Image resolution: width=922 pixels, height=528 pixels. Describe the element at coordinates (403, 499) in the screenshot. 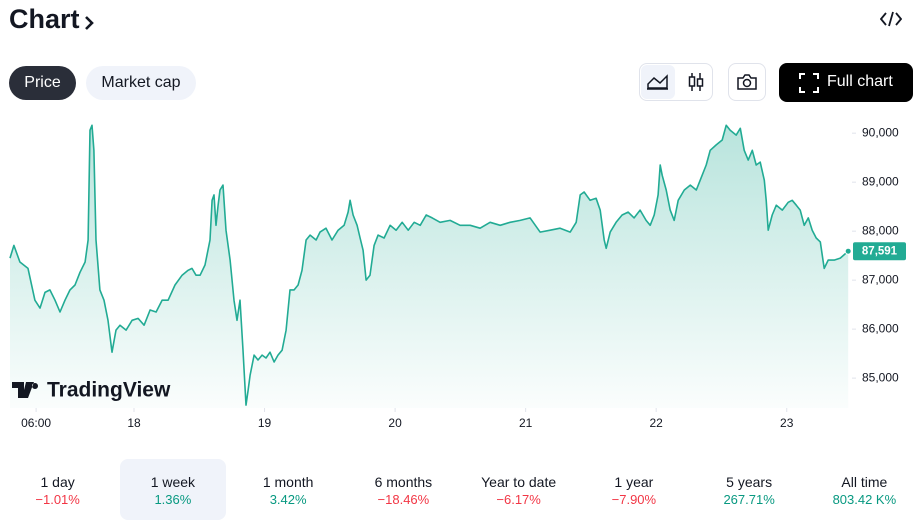

I see `period-change: −18.46%` at that location.